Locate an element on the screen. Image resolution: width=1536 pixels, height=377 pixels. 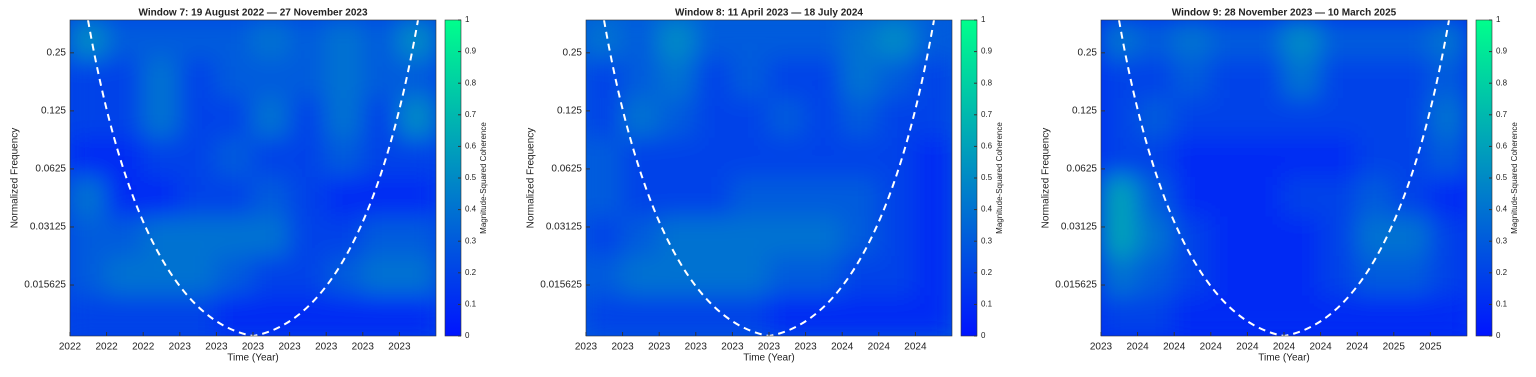
colorbar-tick-label: 1 is located at coordinates (467, 19).